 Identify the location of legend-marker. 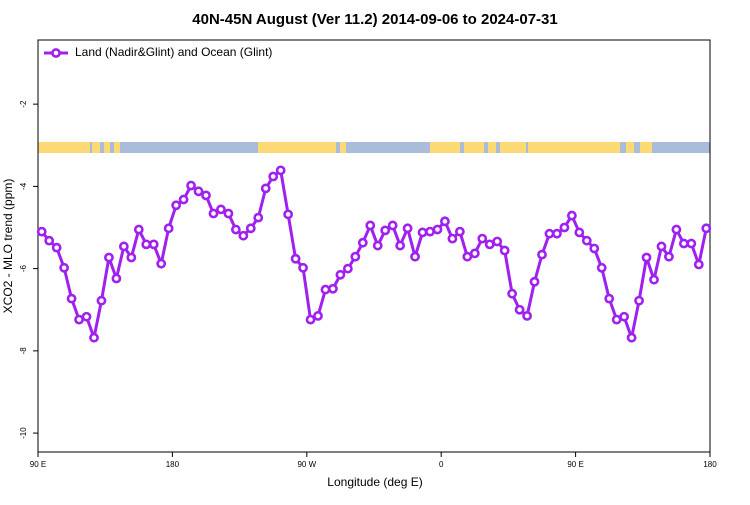
(56, 53).